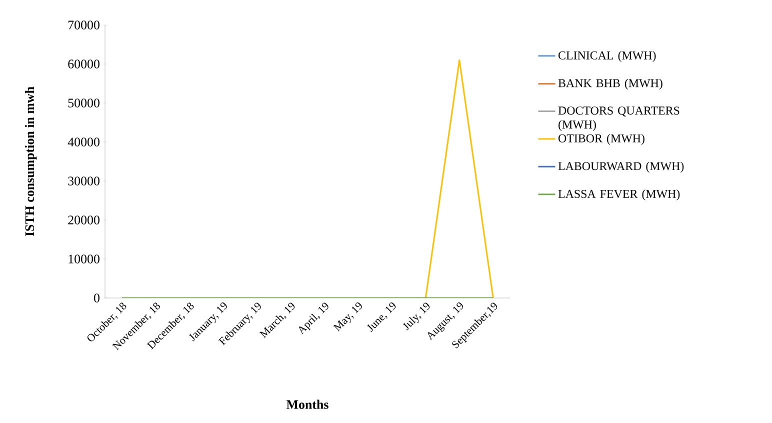  Describe the element at coordinates (307, 404) in the screenshot. I see `x-axis-title: Months` at that location.